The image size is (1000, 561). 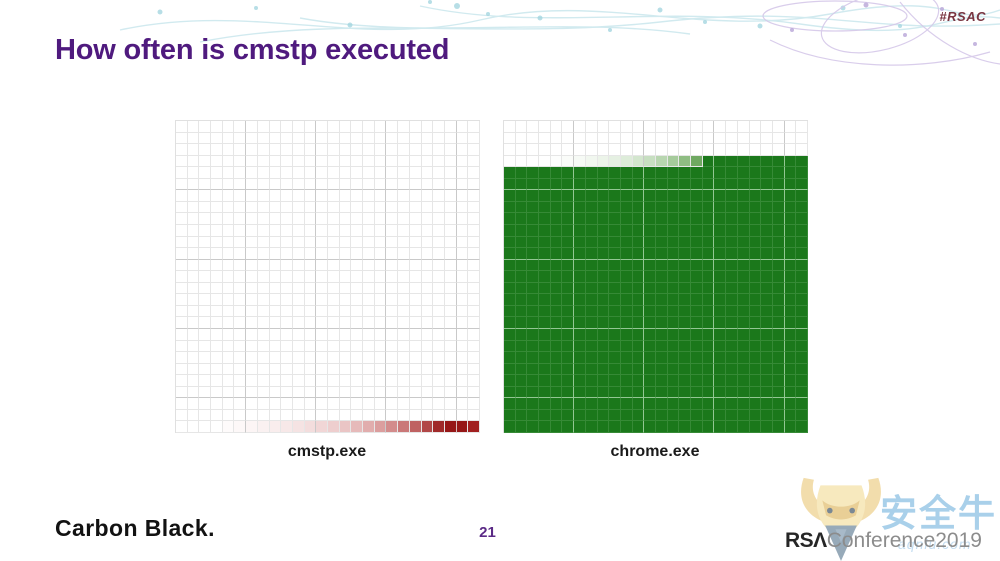 What do you see at coordinates (935, 544) in the screenshot?
I see `aqniu-watermark-url: aqniu.com` at bounding box center [935, 544].